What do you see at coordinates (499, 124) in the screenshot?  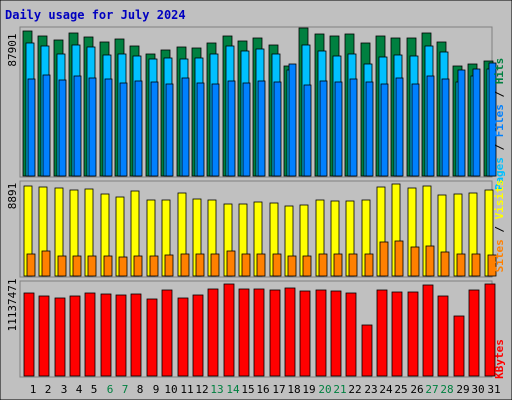 I see `panel-0-legend: Pages / Files / Hits` at bounding box center [499, 124].